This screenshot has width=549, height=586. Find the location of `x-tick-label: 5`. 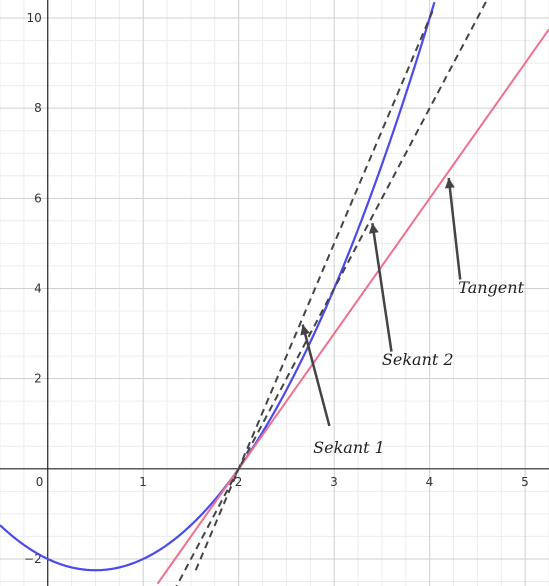

x-tick-label: 5 is located at coordinates (525, 482).